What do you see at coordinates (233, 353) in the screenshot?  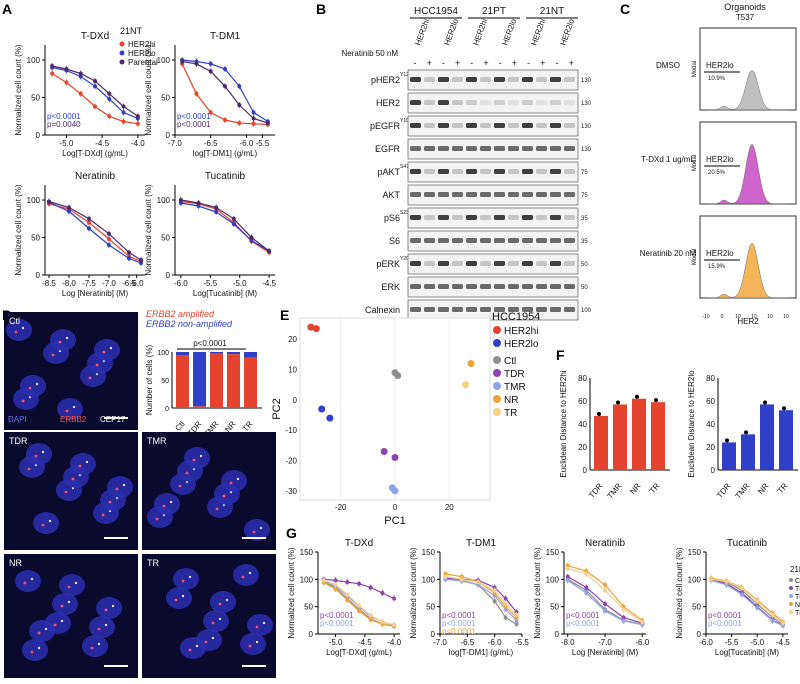 I see `d-bar-non-amplified` at bounding box center [233, 353].